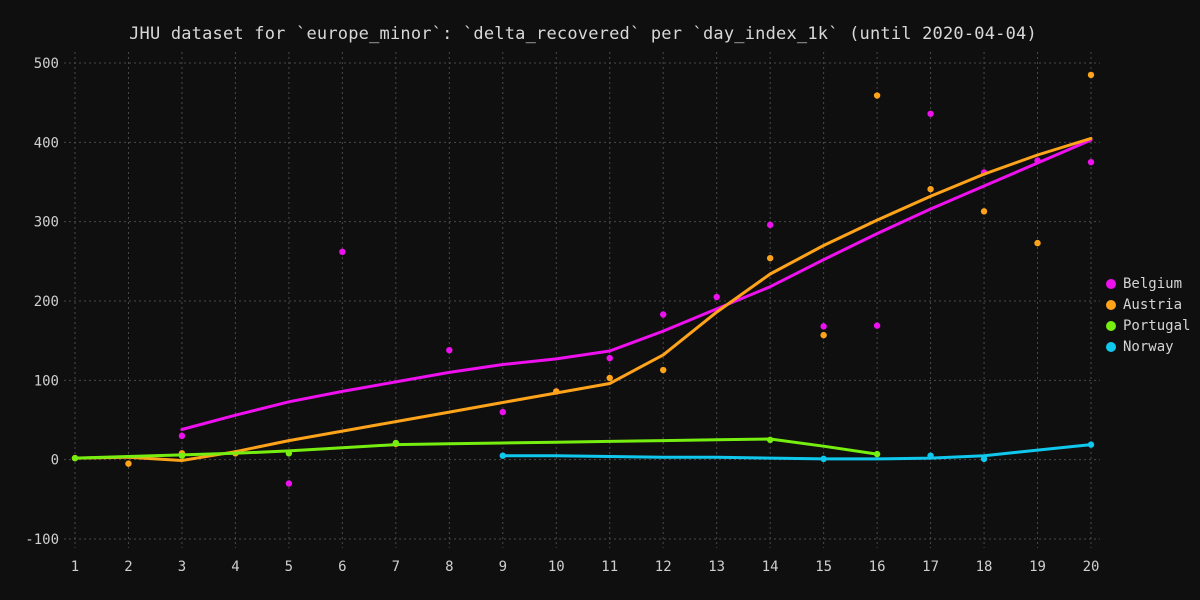 The image size is (1200, 600). I want to click on x-tick-label: 14, so click(770, 567).